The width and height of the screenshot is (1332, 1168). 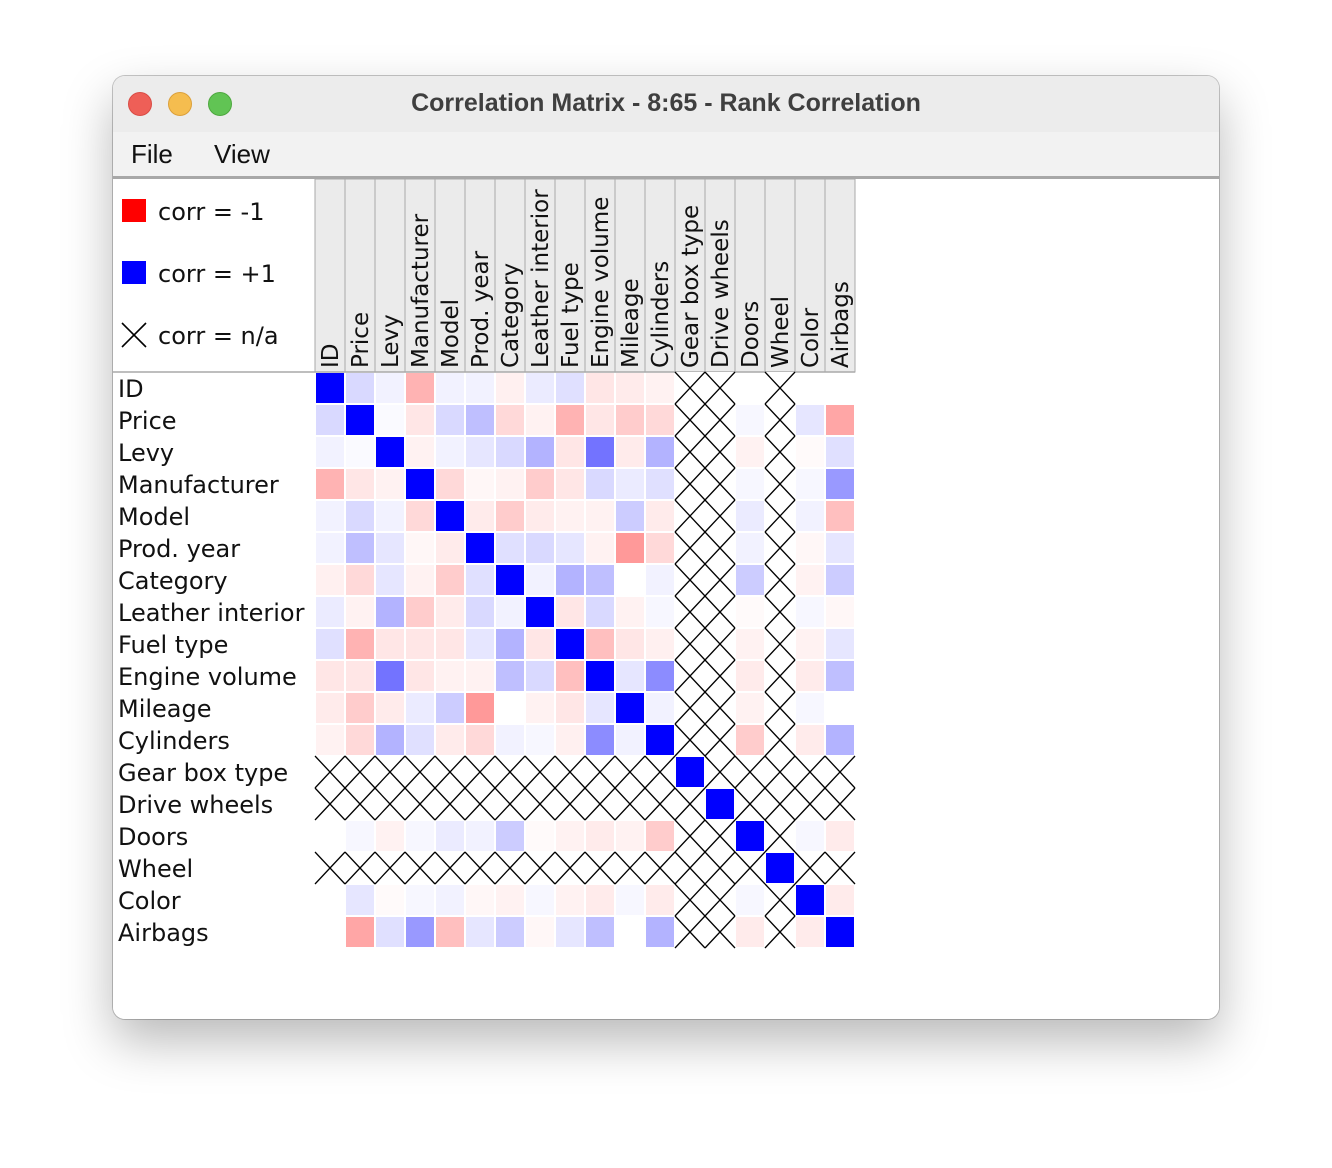 I want to click on cell-wheel-mileage-na, so click(x=630, y=868).